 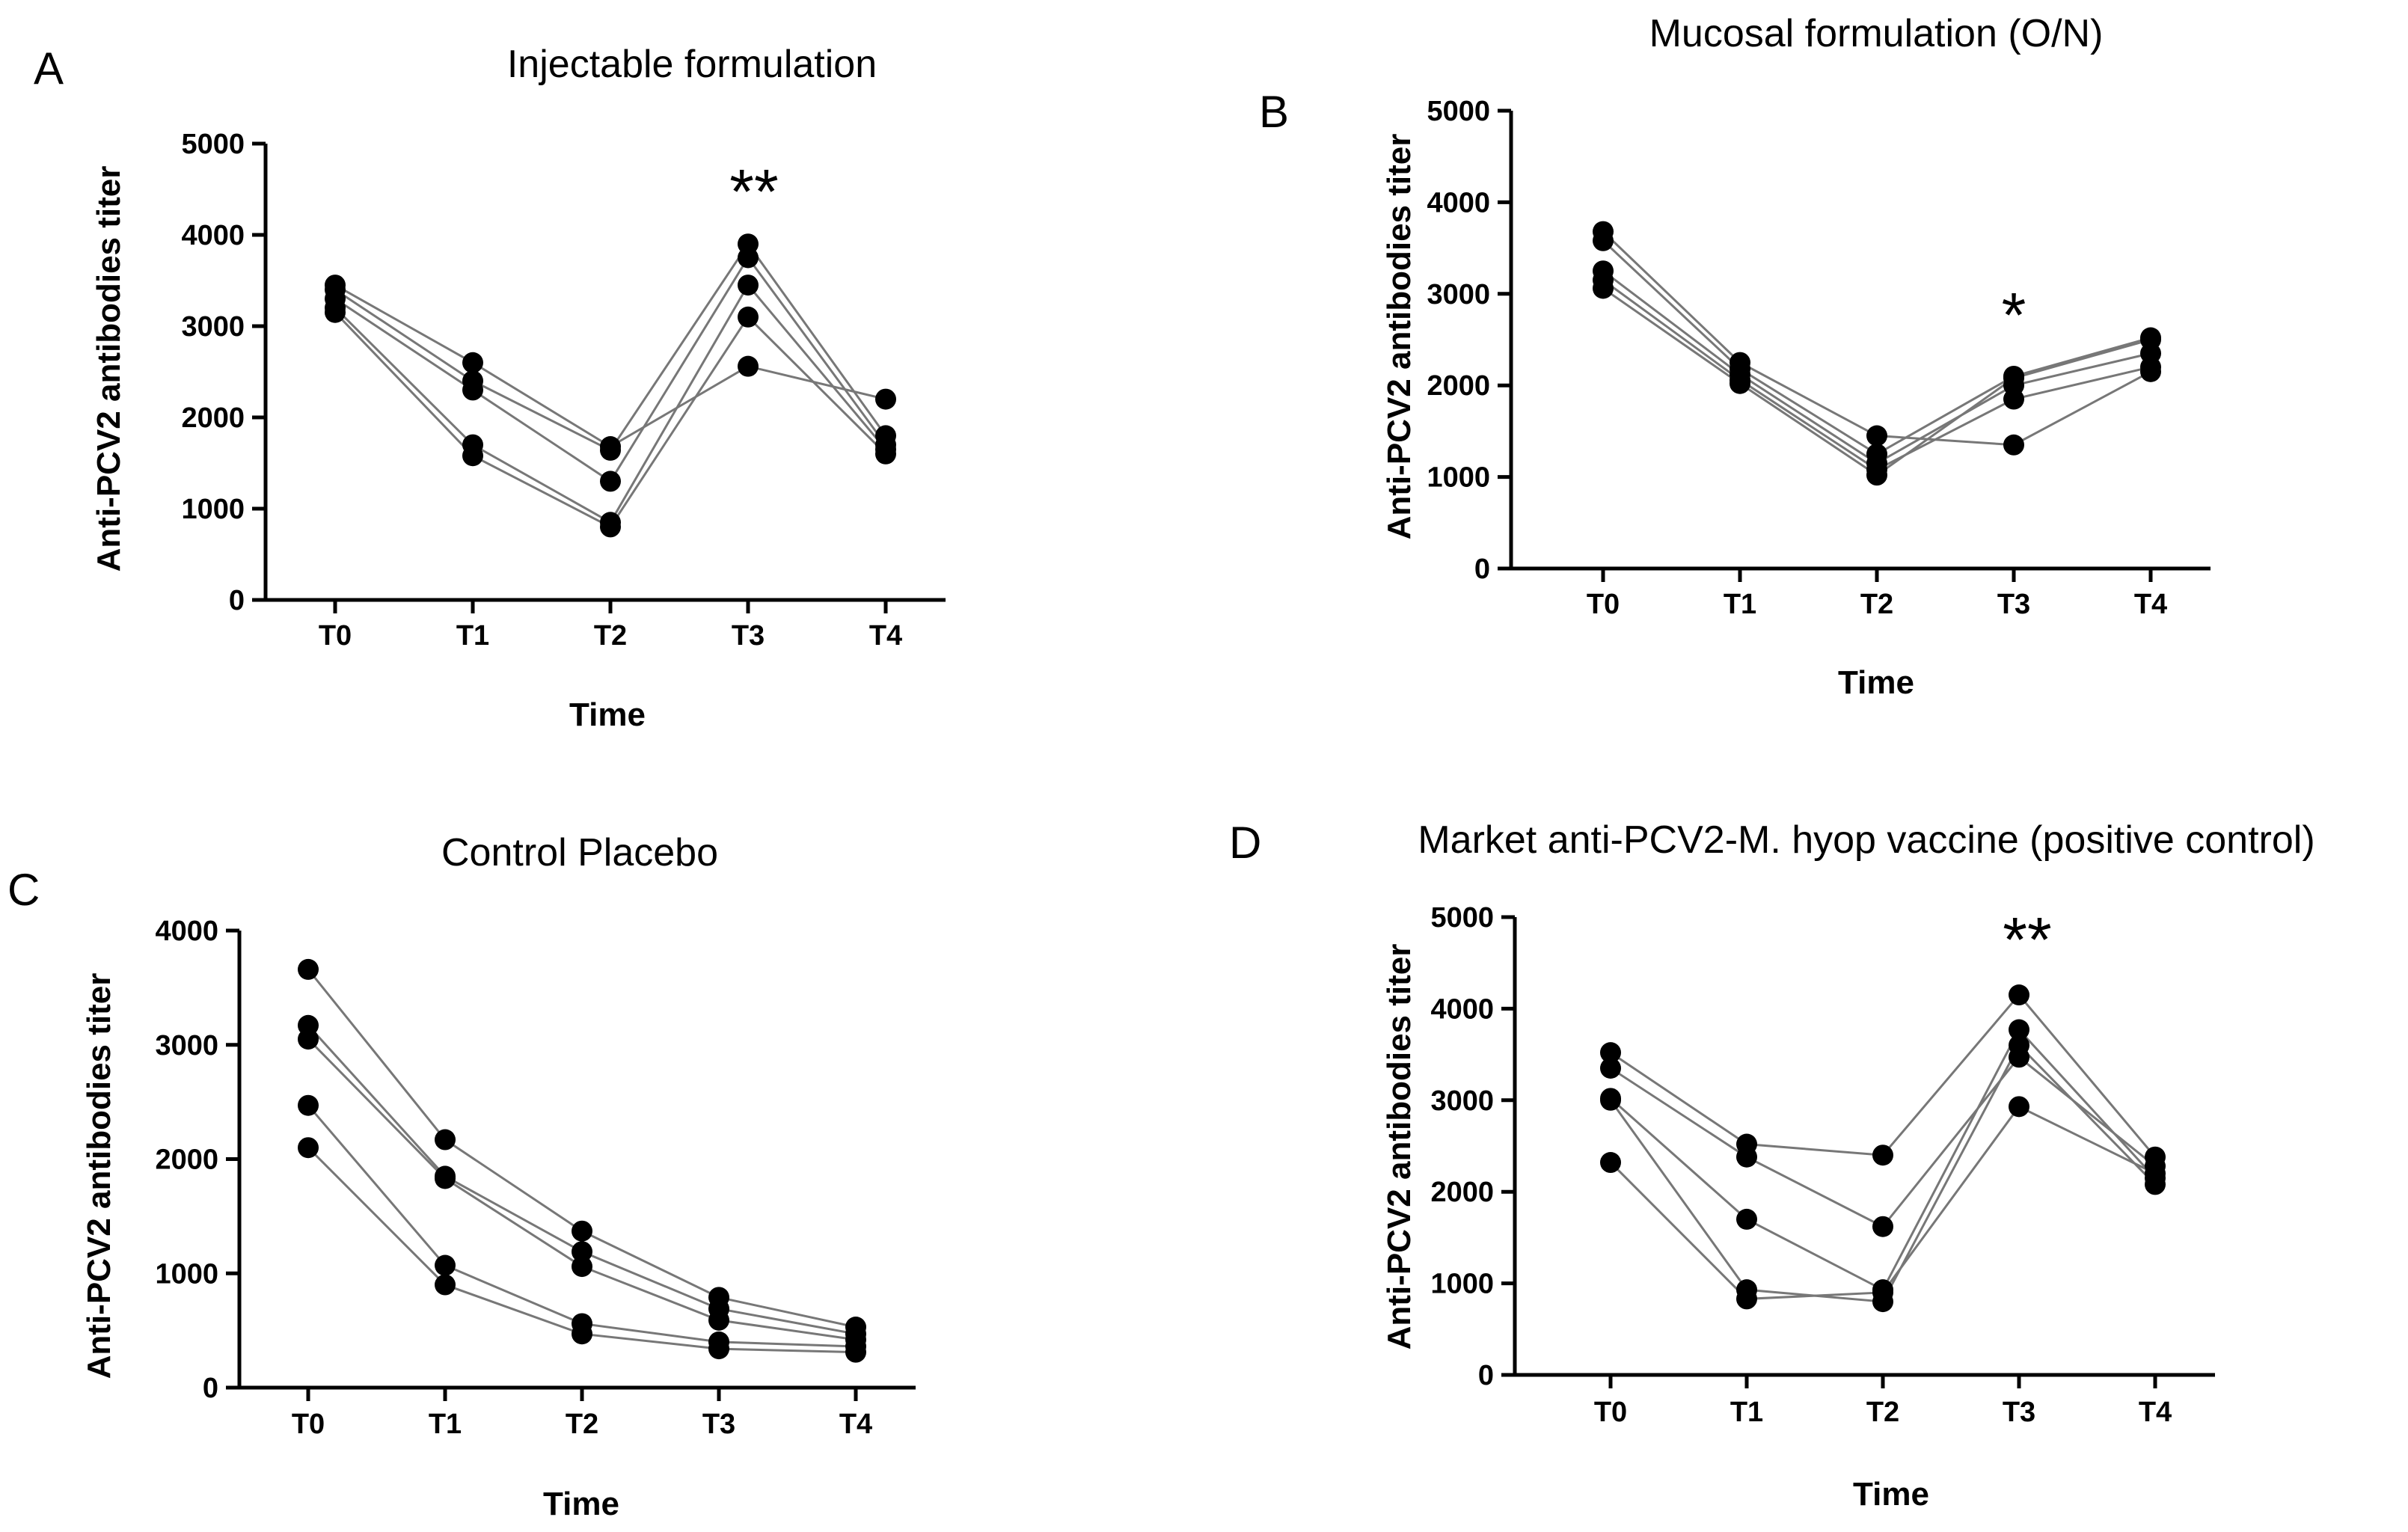 I want to click on panel-d-y-axis-label: Anti-PCV2 antibodies titer, so click(x=1400, y=1147).